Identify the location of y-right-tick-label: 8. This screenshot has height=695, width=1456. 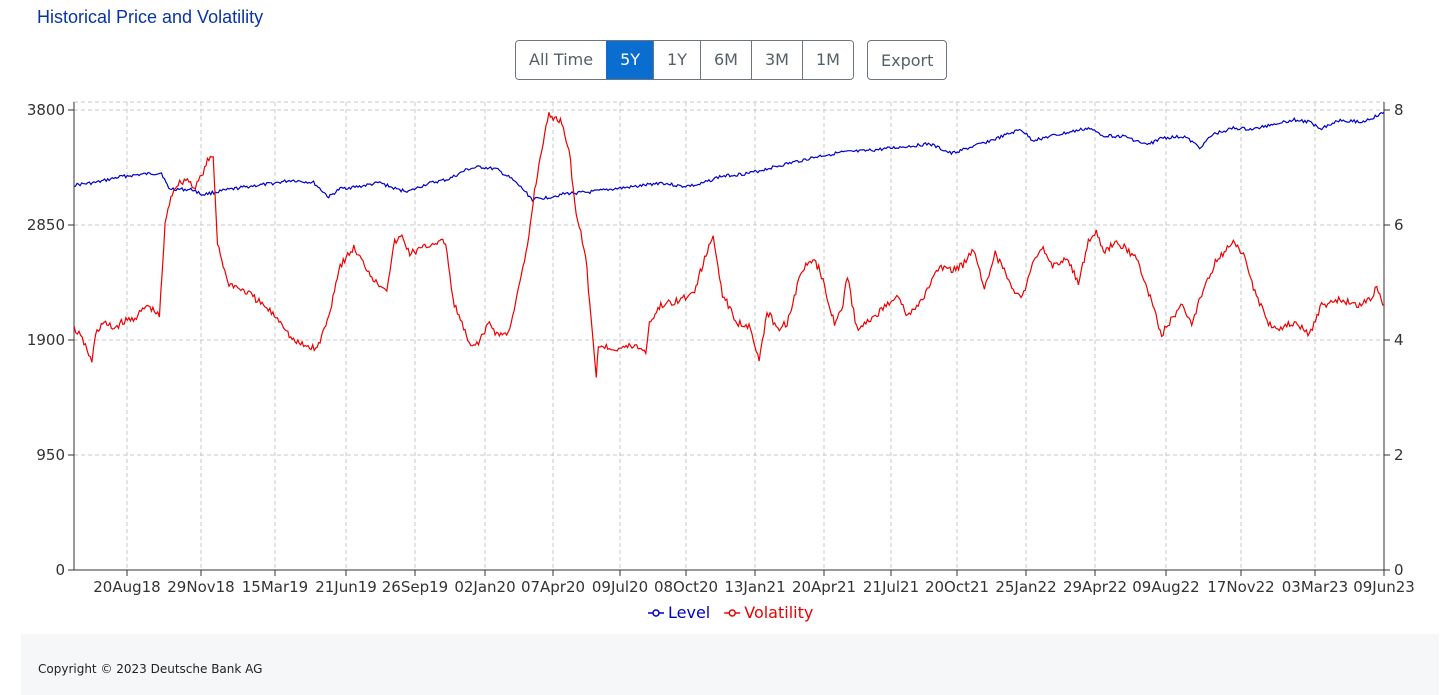
(1399, 110).